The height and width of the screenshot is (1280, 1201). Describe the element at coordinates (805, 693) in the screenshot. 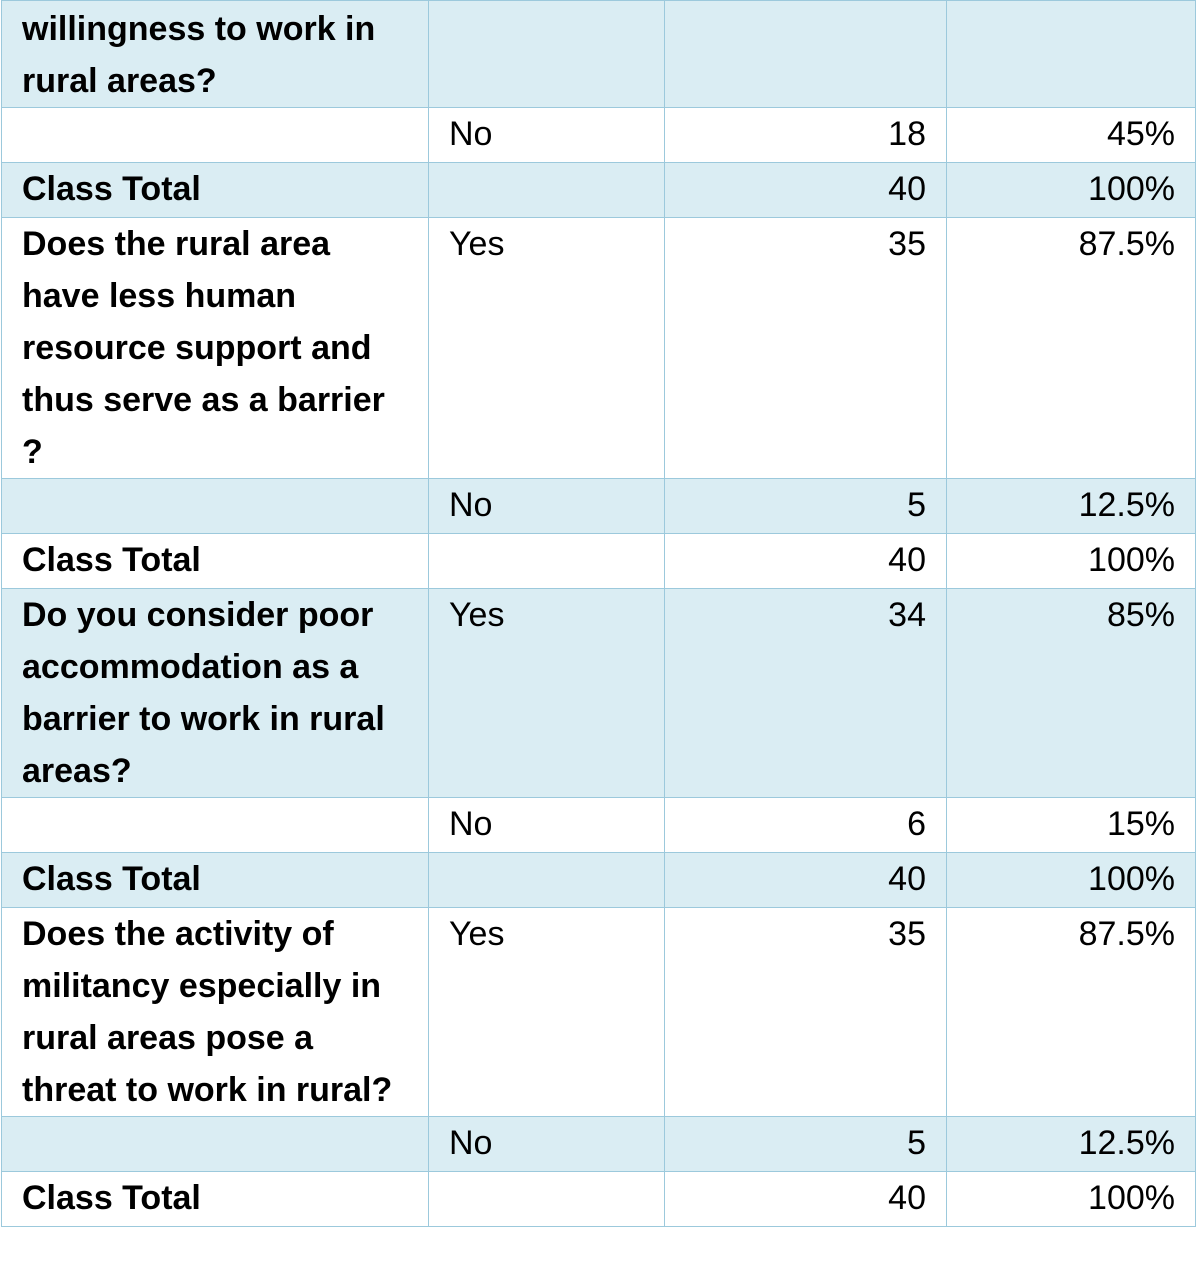

I see `count-cell: 34` at that location.